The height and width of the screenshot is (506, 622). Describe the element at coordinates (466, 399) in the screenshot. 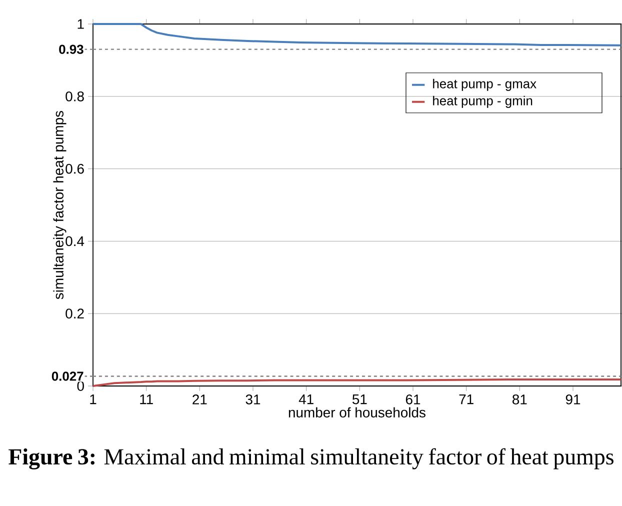

I see `x-tick-label: 71` at that location.